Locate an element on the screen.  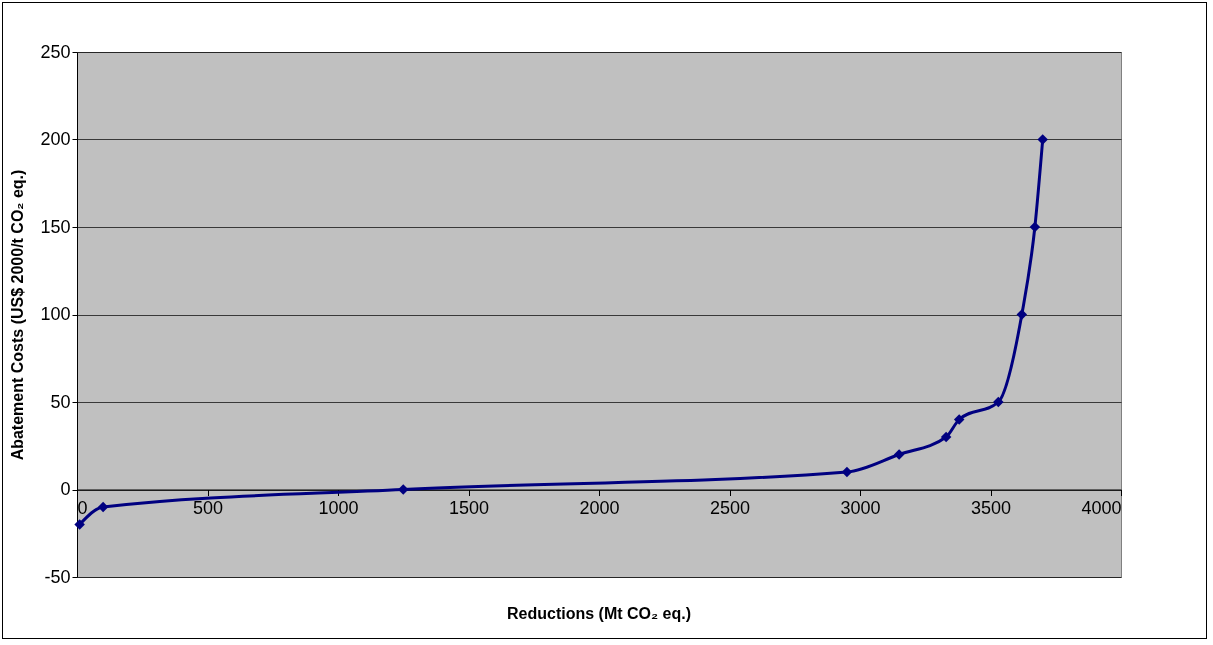
x-tick-label: 3000 is located at coordinates (860, 508).